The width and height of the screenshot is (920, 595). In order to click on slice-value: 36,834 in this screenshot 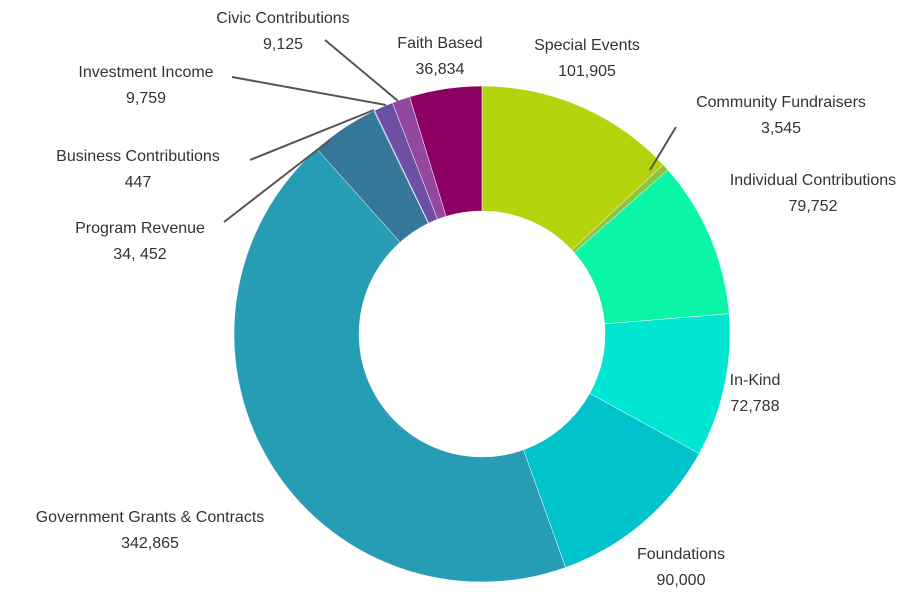, I will do `click(440, 69)`.